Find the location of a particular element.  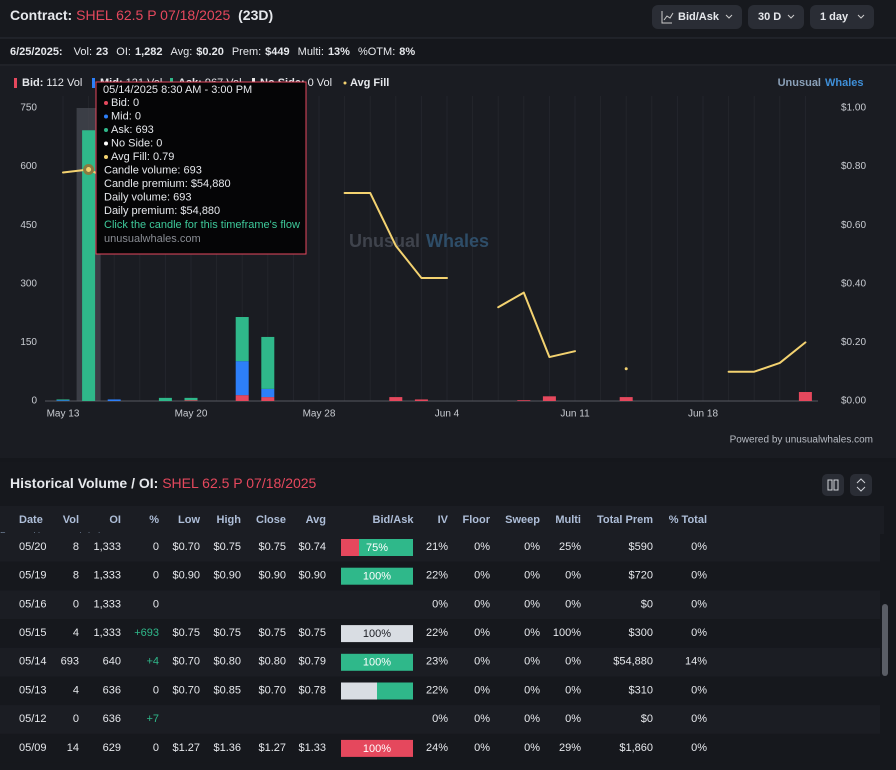

legend-swatch is located at coordinates (93, 83).